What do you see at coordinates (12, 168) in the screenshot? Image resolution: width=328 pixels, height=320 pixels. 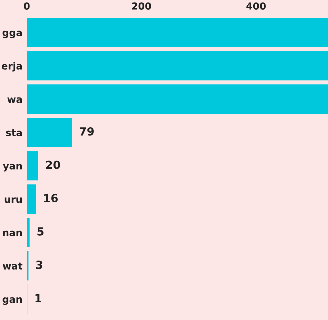 I see `y-tick-label: yan` at bounding box center [12, 168].